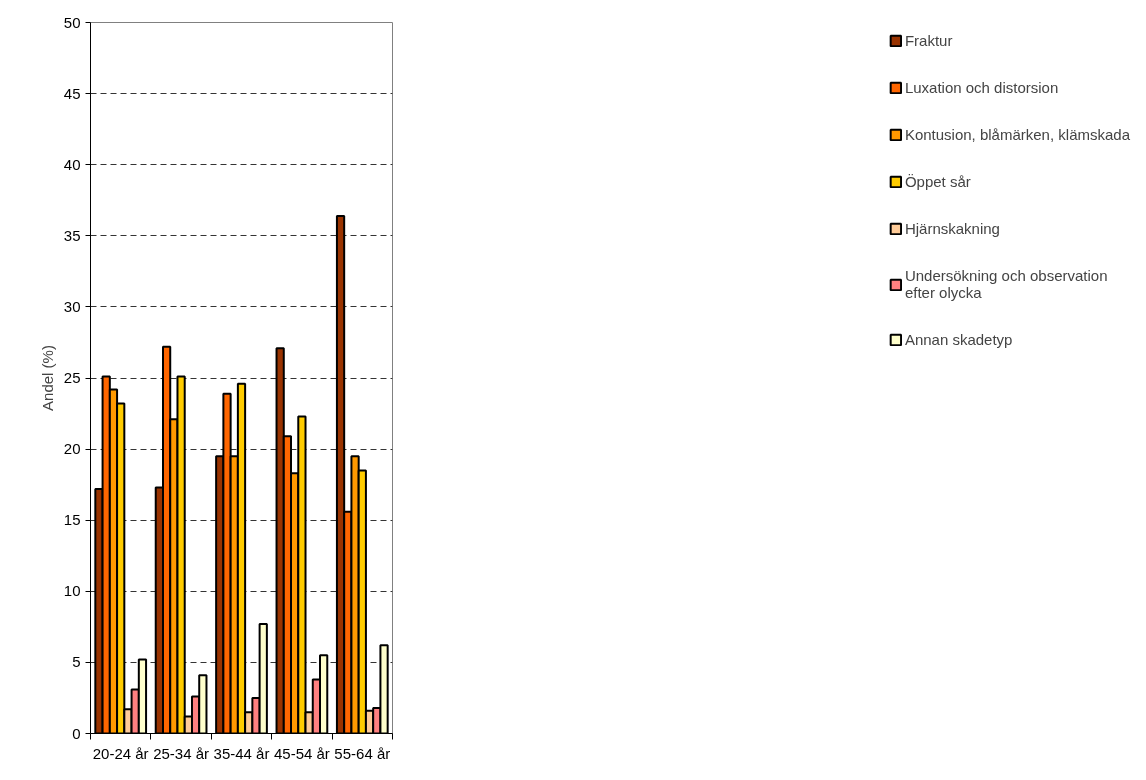 The height and width of the screenshot is (780, 1146). Describe the element at coordinates (937, 181) in the screenshot. I see `legend-label: Öppet sår` at that location.